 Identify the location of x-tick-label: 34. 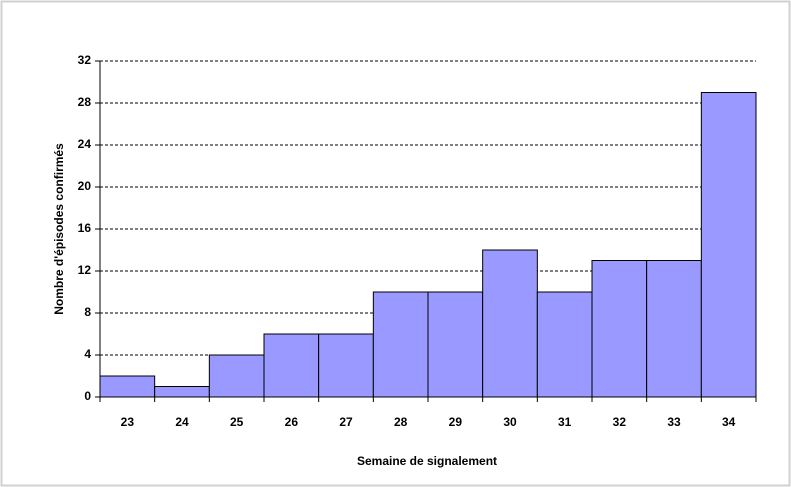
(729, 422).